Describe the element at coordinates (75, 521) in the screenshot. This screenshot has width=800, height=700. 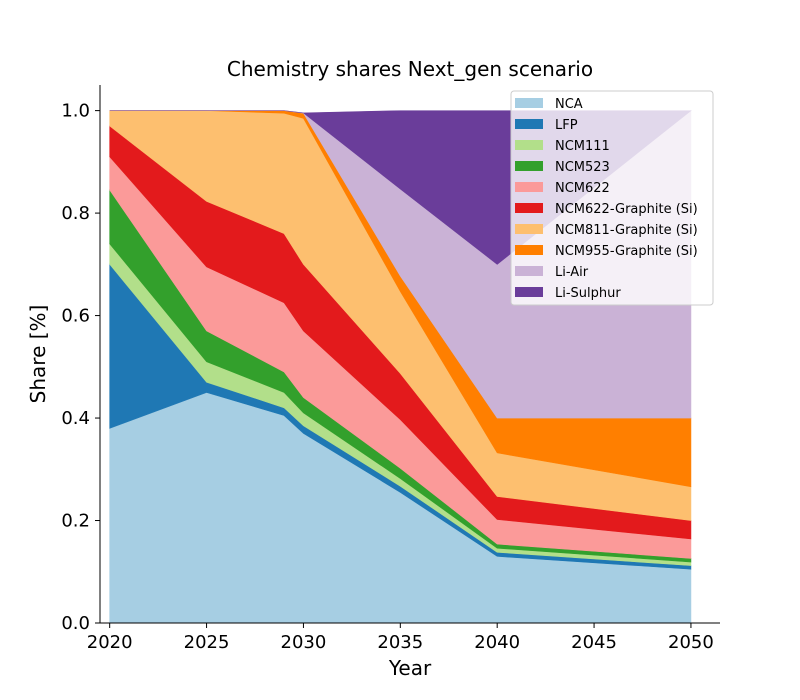
I see `y-tick-label: 0.2` at that location.